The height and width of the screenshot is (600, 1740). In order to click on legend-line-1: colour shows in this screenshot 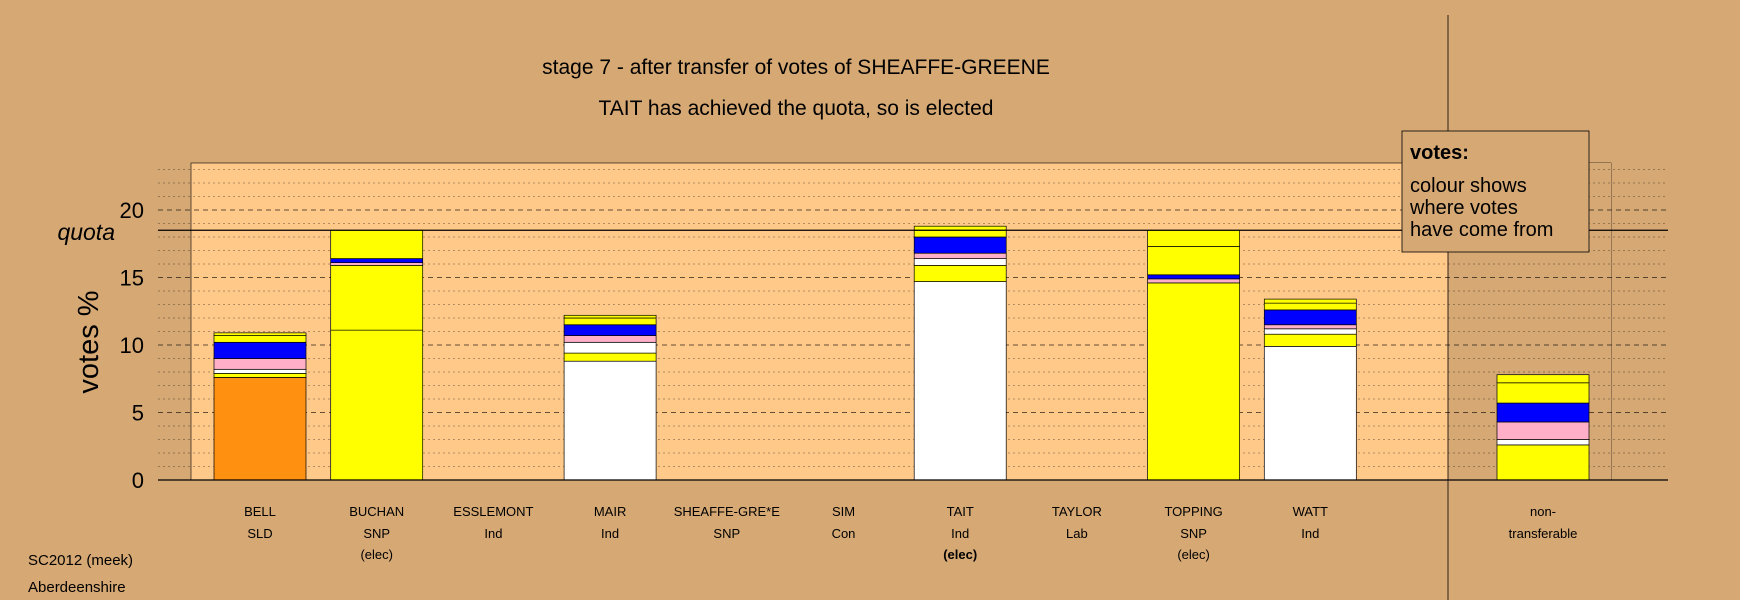, I will do `click(1468, 186)`.